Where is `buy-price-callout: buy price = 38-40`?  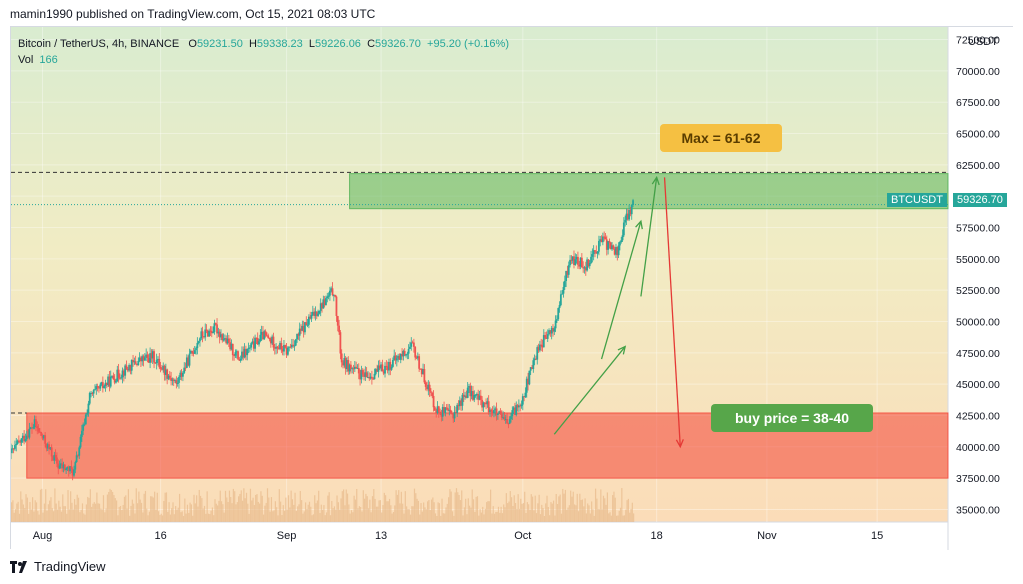
buy-price-callout: buy price = 38-40 is located at coordinates (792, 418).